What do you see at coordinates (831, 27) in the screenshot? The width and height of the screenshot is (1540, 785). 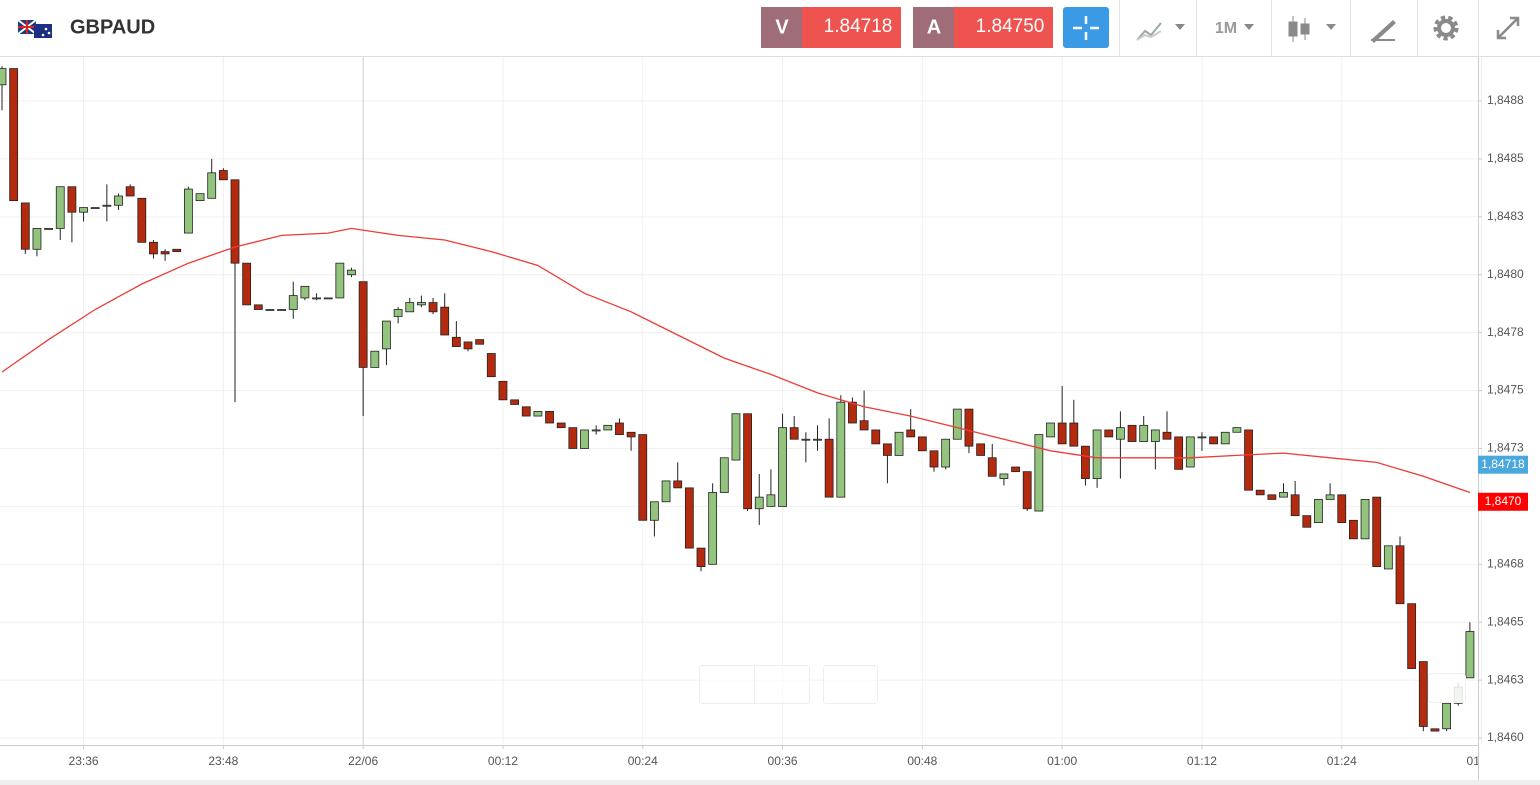 I see `sell-button: V 1.84718` at bounding box center [831, 27].